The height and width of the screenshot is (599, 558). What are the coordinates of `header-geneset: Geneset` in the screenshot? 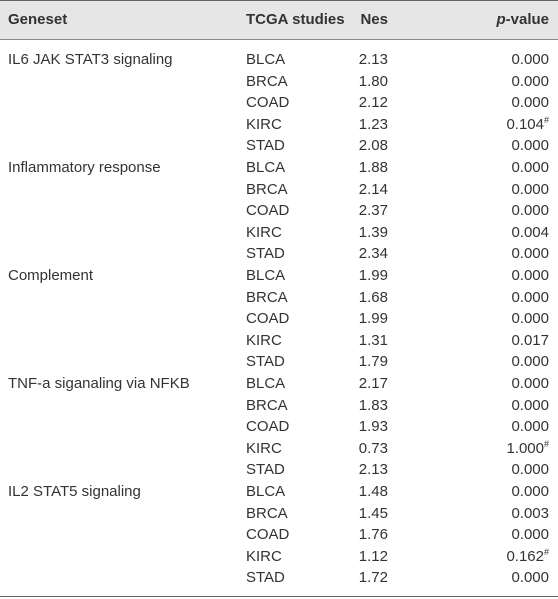 It's located at (38, 19).